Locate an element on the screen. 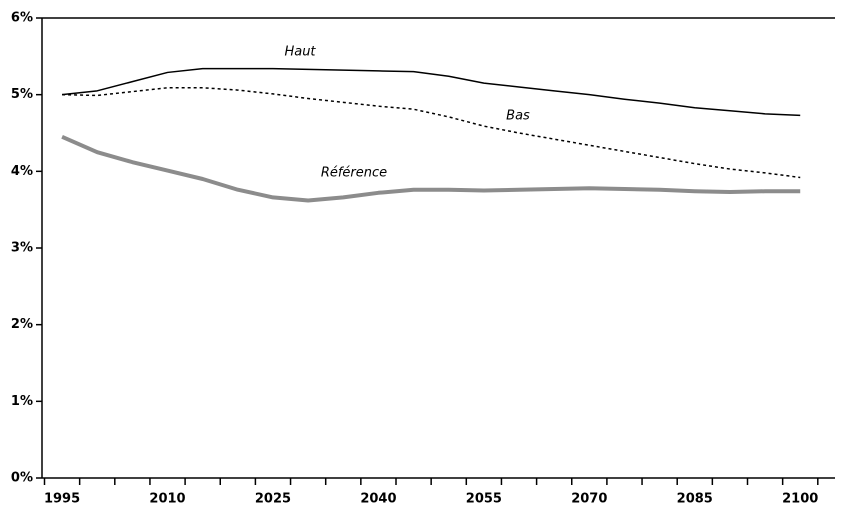 The height and width of the screenshot is (516, 843). x-tick-label: 1995 is located at coordinates (62, 499).